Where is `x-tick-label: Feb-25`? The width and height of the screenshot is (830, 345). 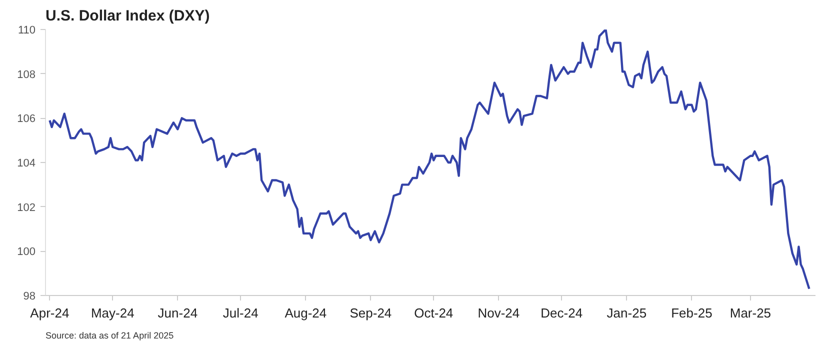
x-tick-label: Feb-25 is located at coordinates (691, 313).